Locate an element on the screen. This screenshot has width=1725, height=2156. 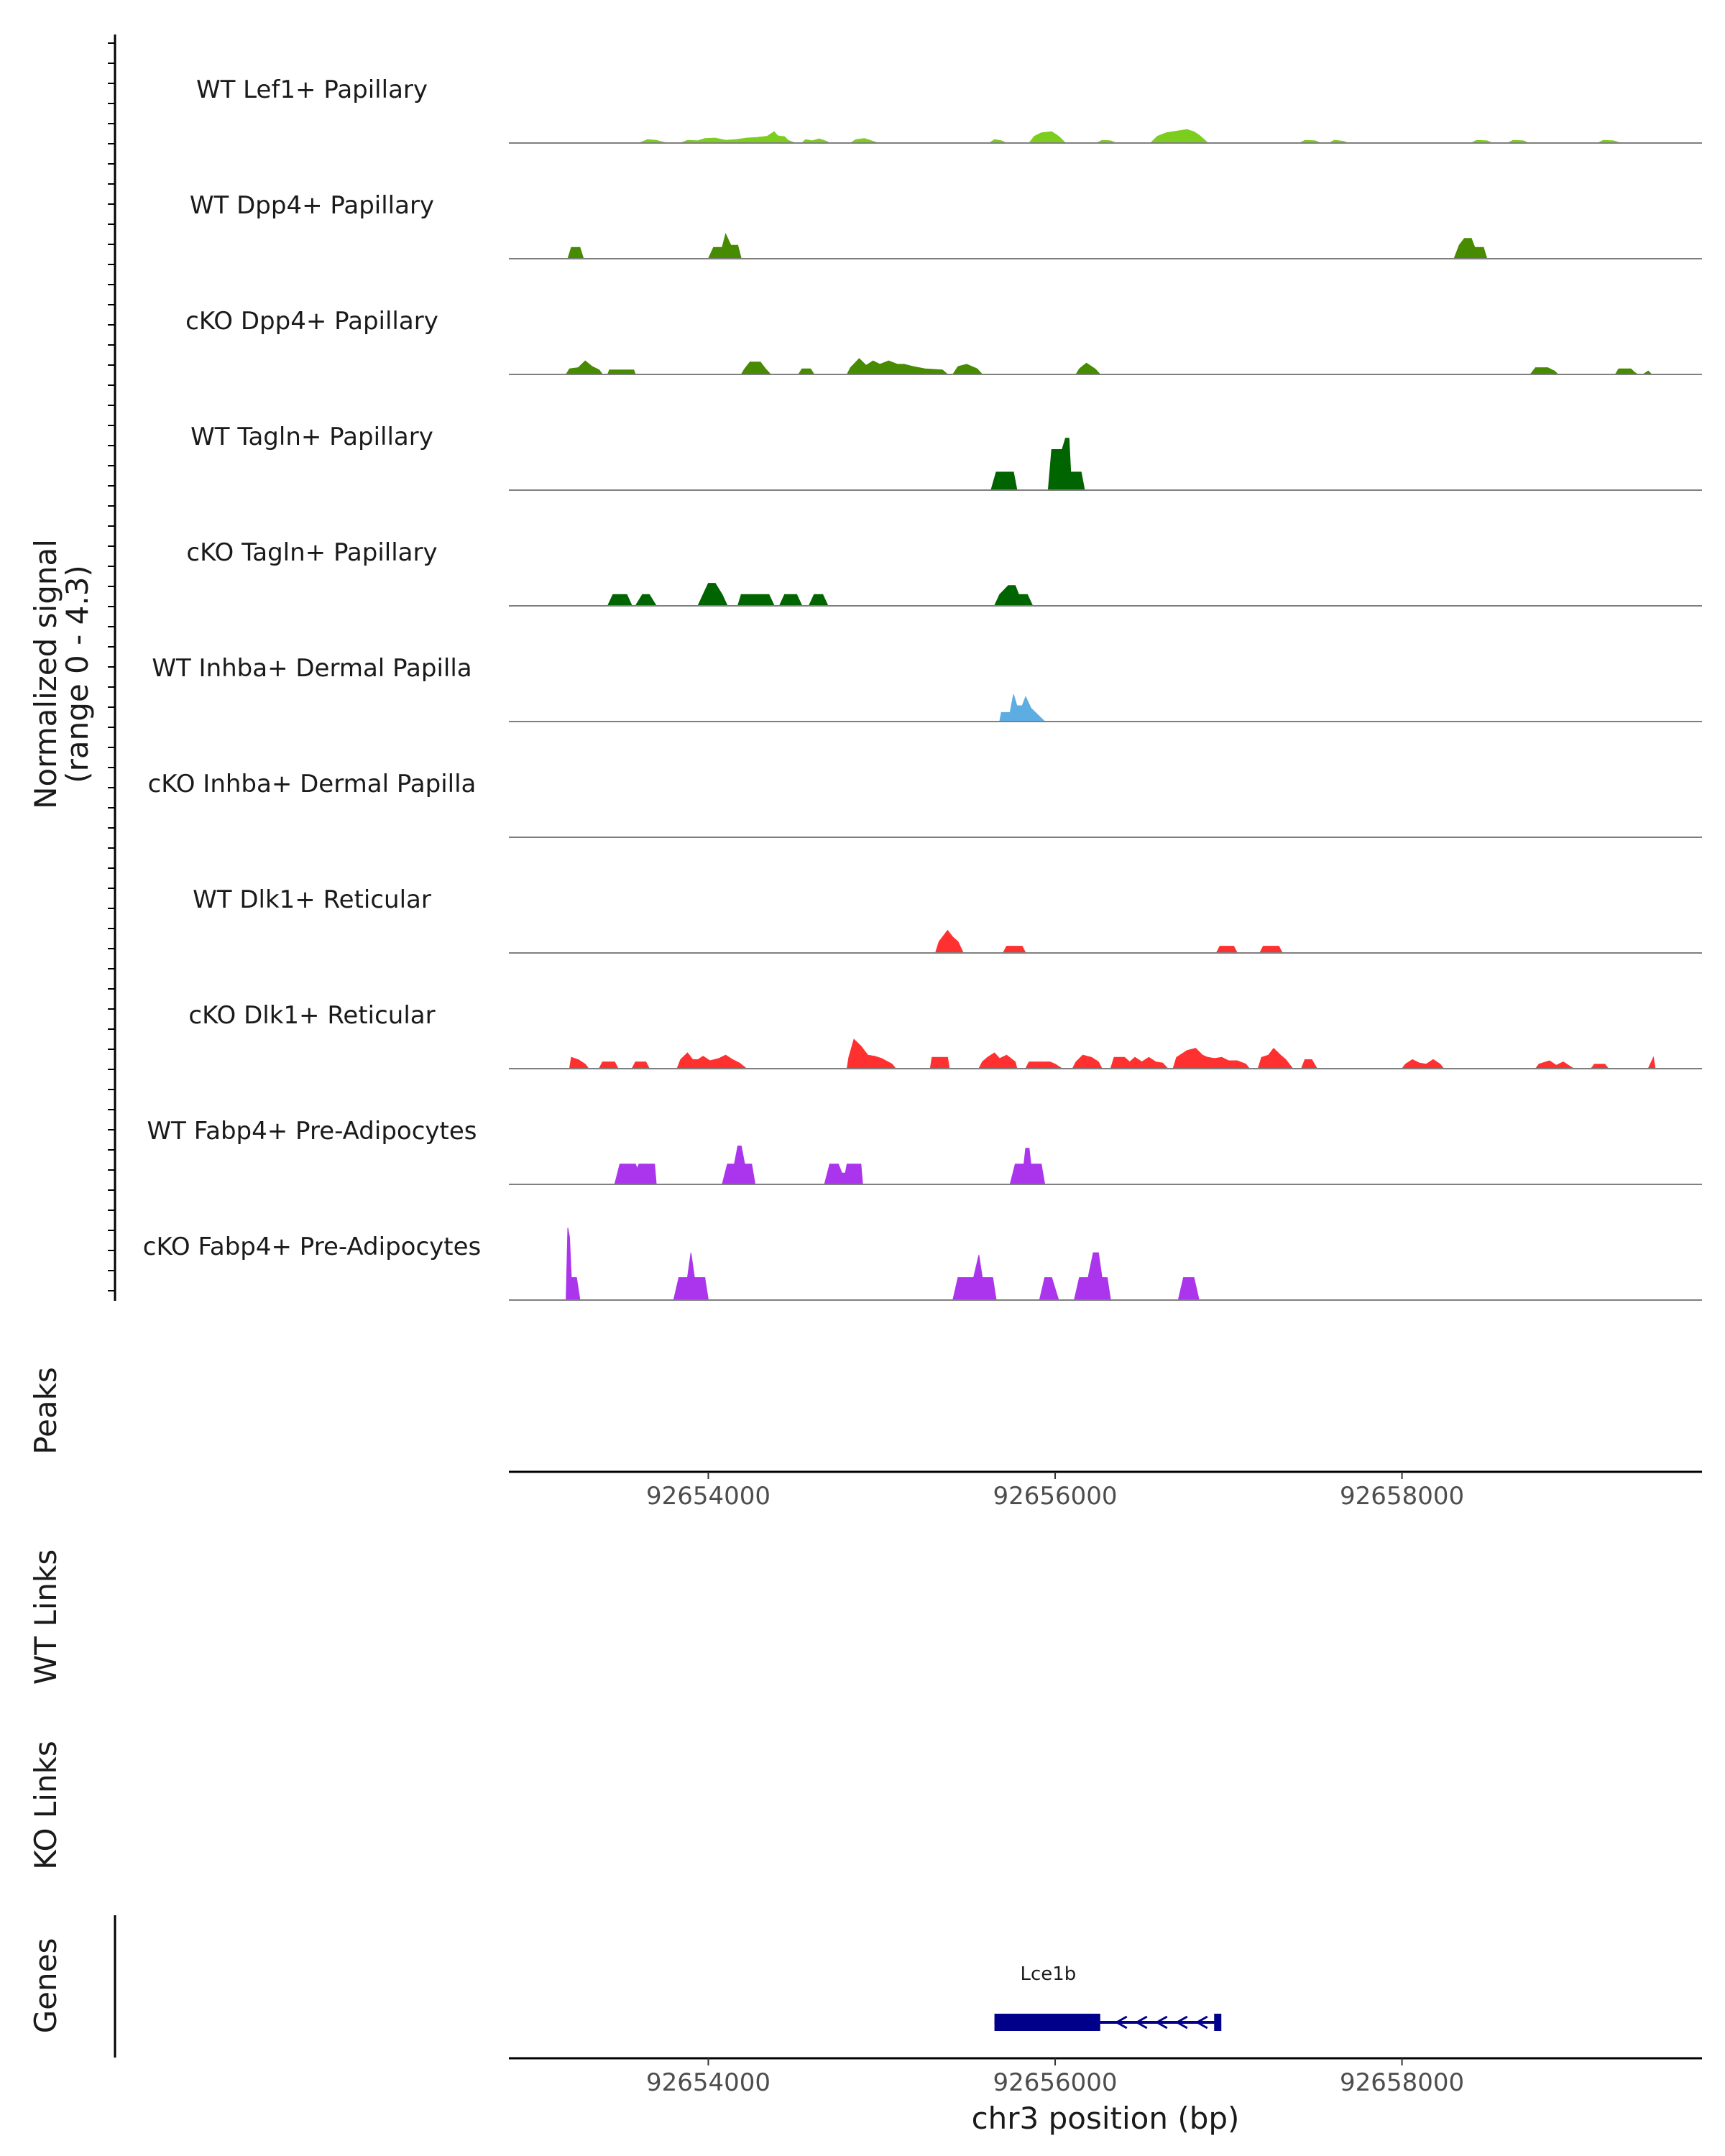
x-axis-title: chr3 position (bp) is located at coordinates (1106, 2118).